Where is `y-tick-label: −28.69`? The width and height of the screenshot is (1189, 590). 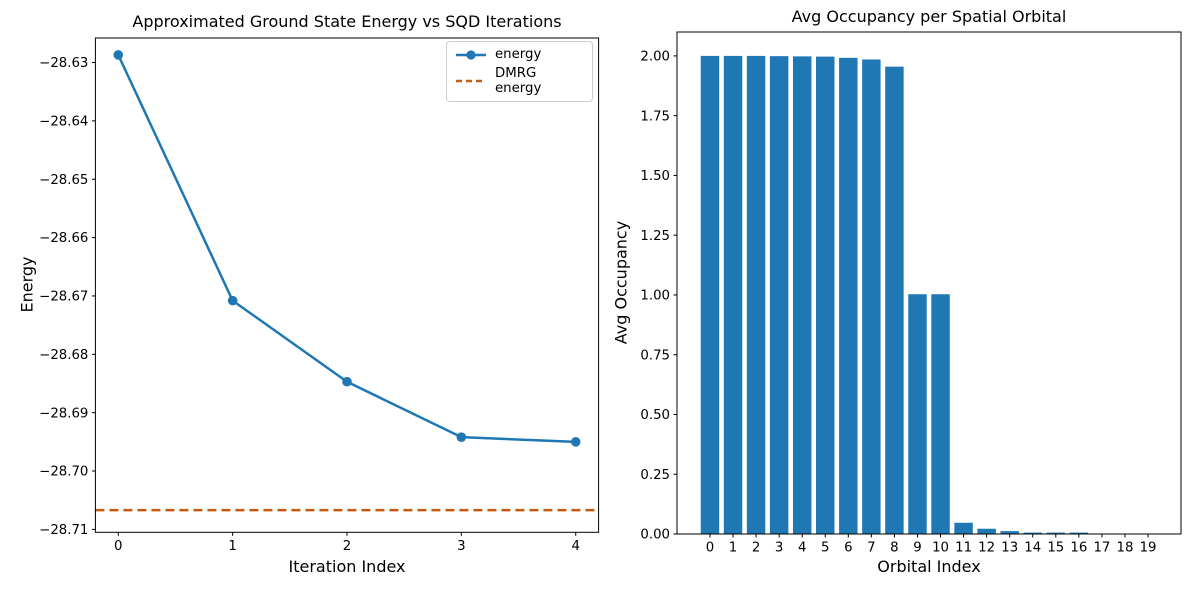
y-tick-label: −28.69 is located at coordinates (63, 413).